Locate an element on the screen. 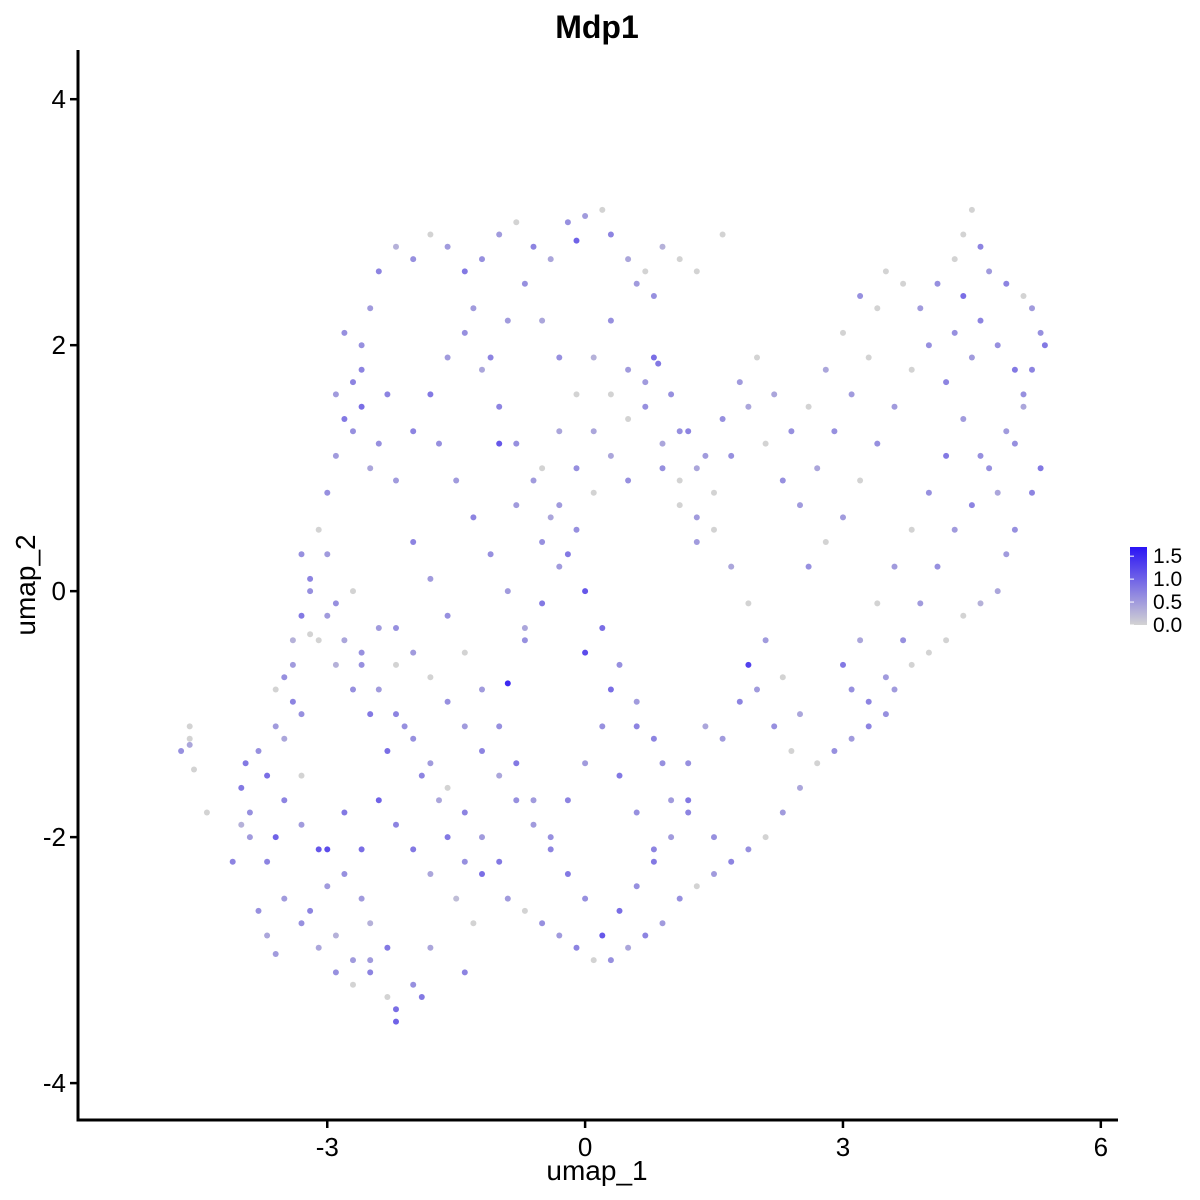 This screenshot has width=1200, height=1200. x-axis-title: umap_1 is located at coordinates (596, 1170).